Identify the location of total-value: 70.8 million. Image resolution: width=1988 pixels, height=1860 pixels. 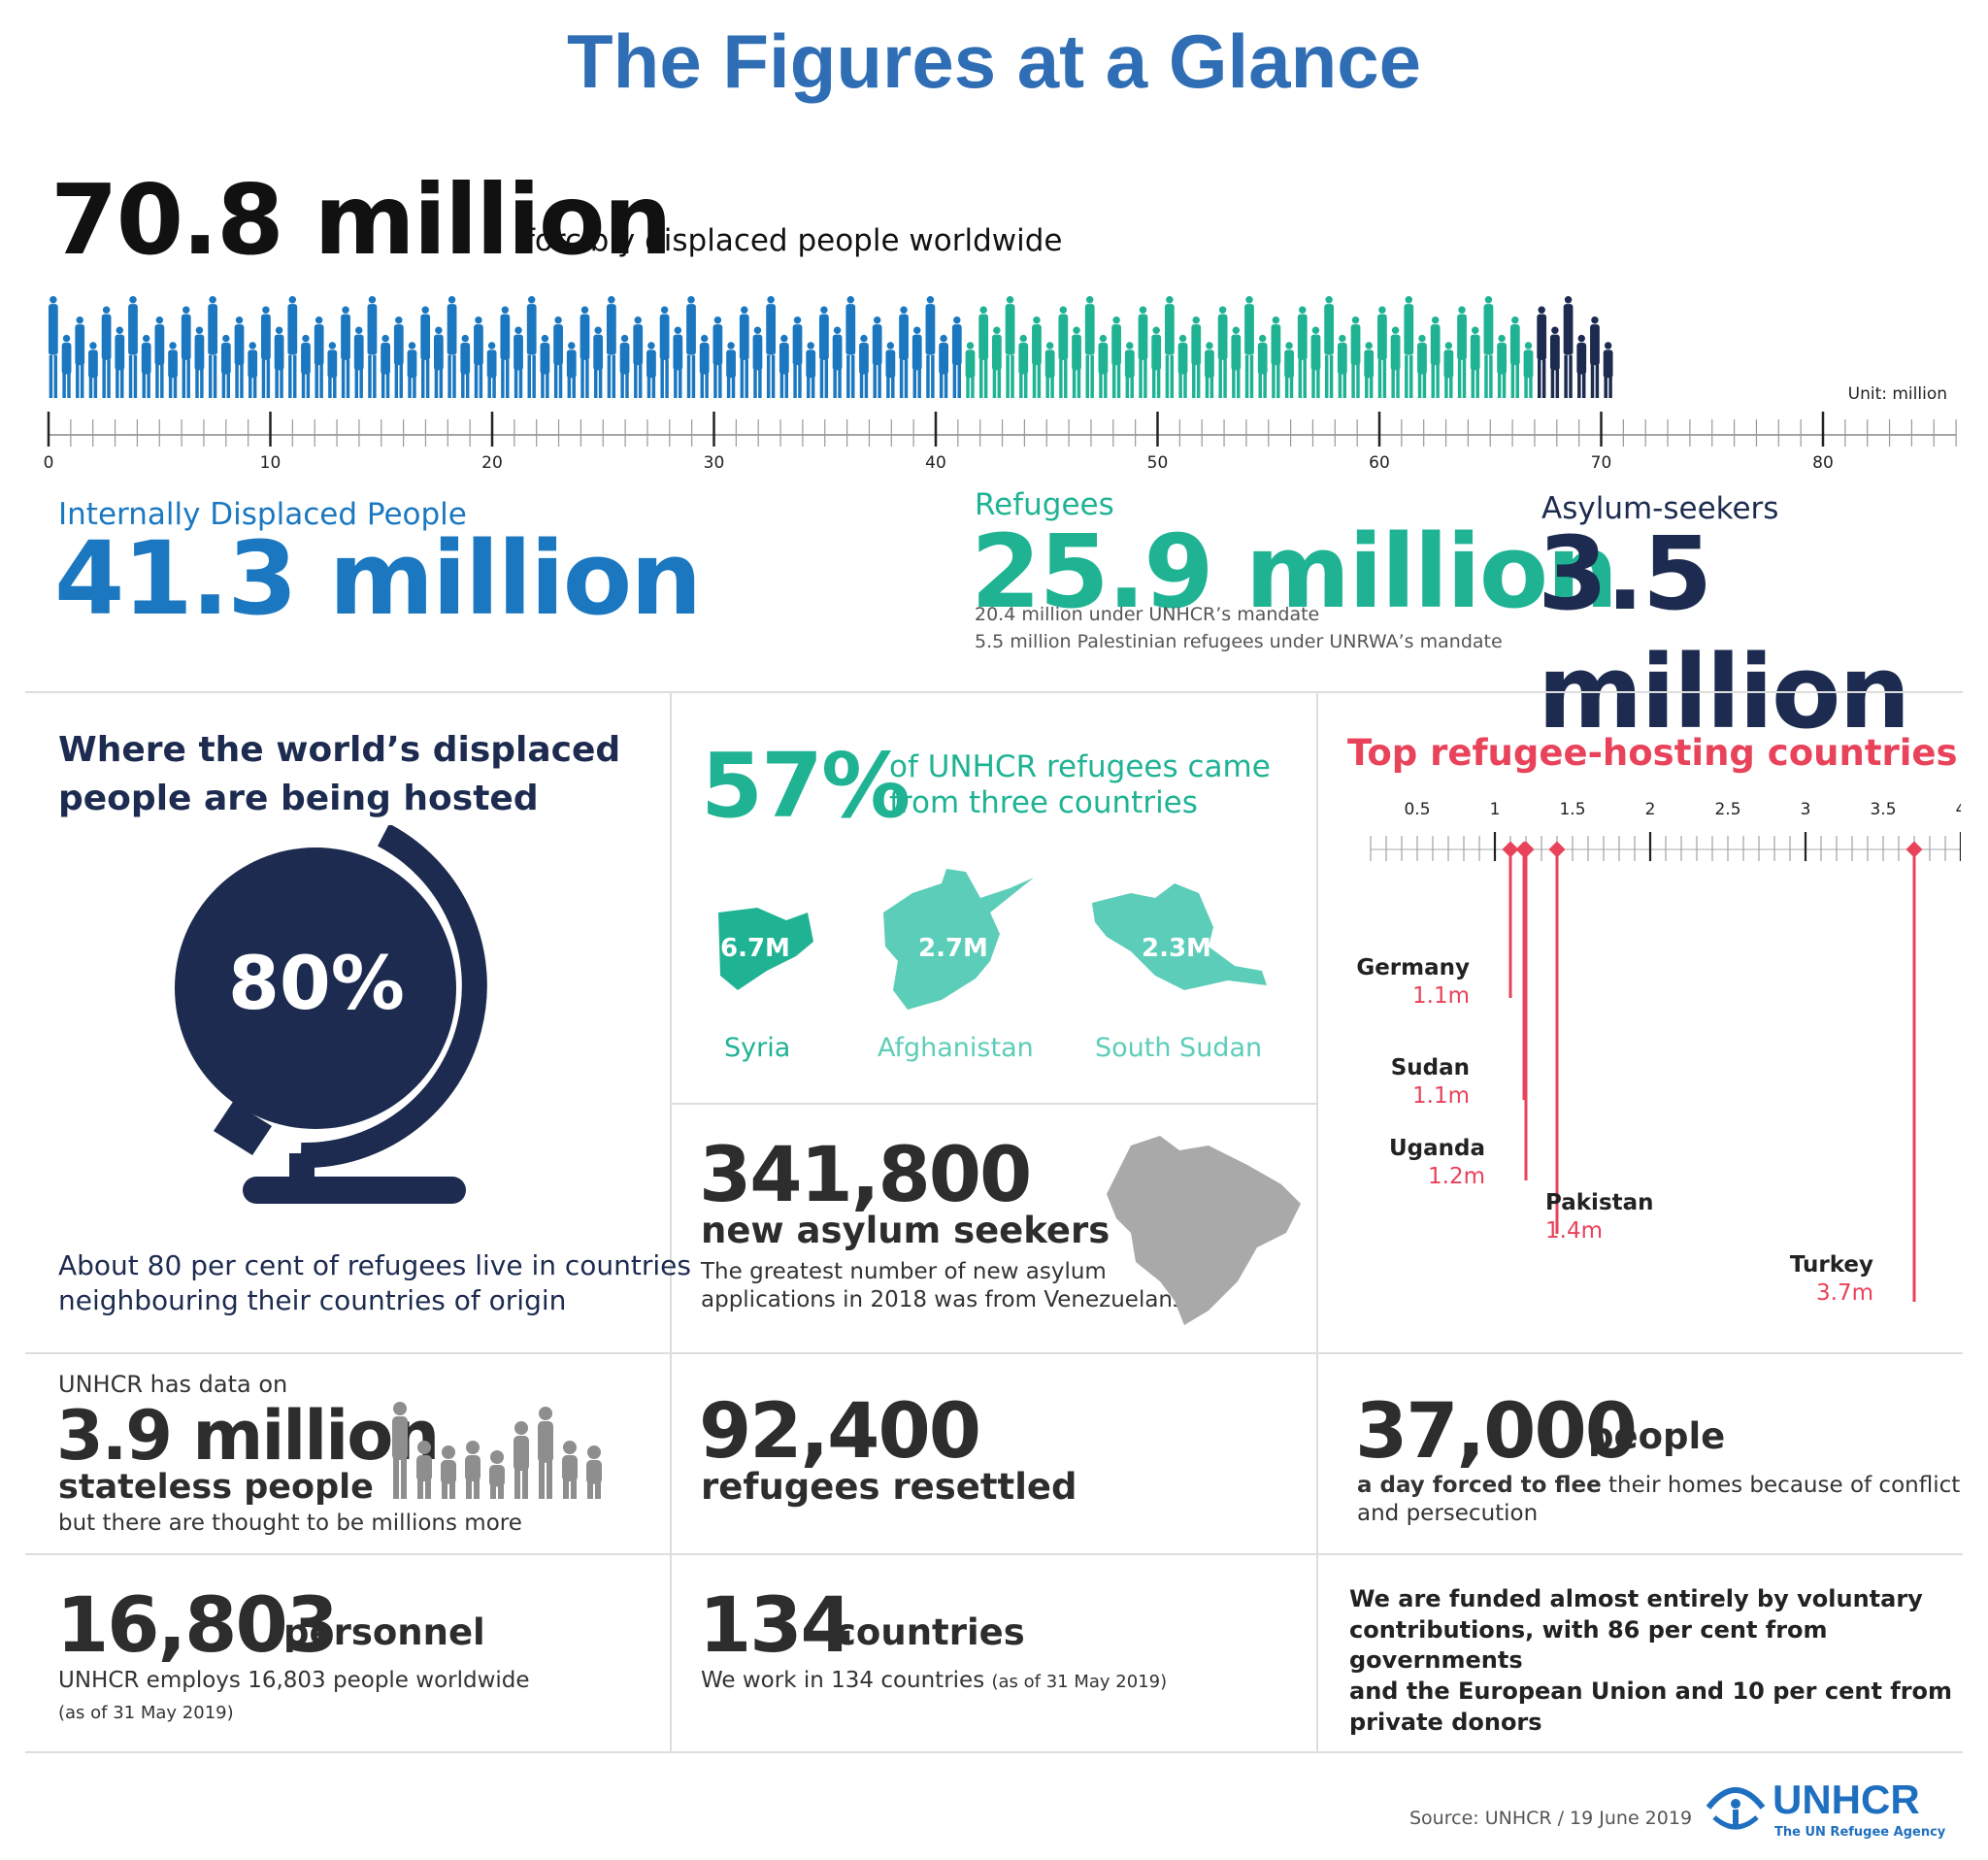
(361, 220).